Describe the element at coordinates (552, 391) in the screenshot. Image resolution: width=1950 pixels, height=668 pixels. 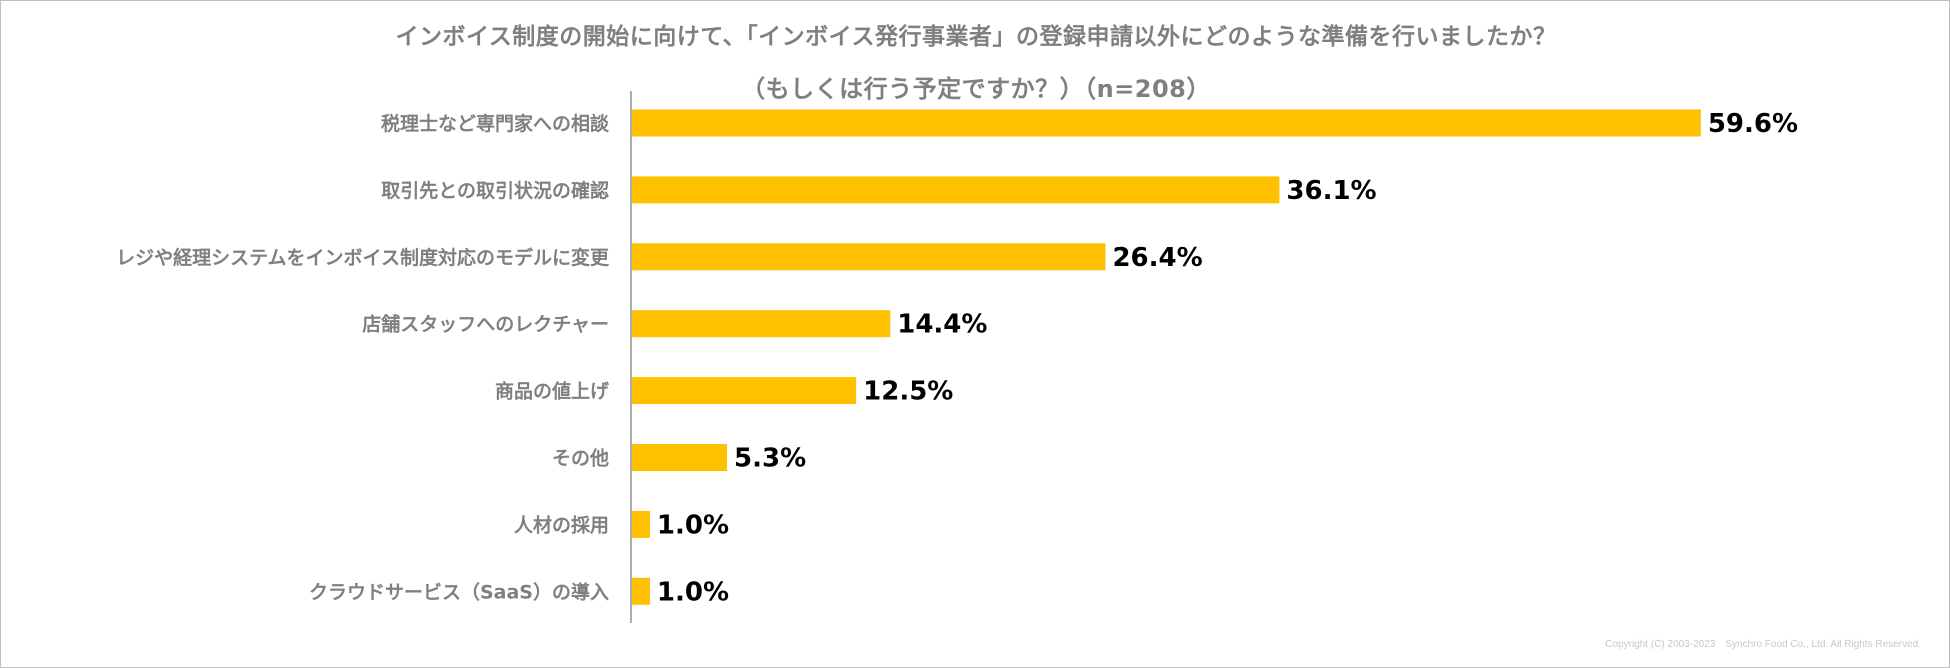
I see `category-label: 商品の値上げ` at that location.